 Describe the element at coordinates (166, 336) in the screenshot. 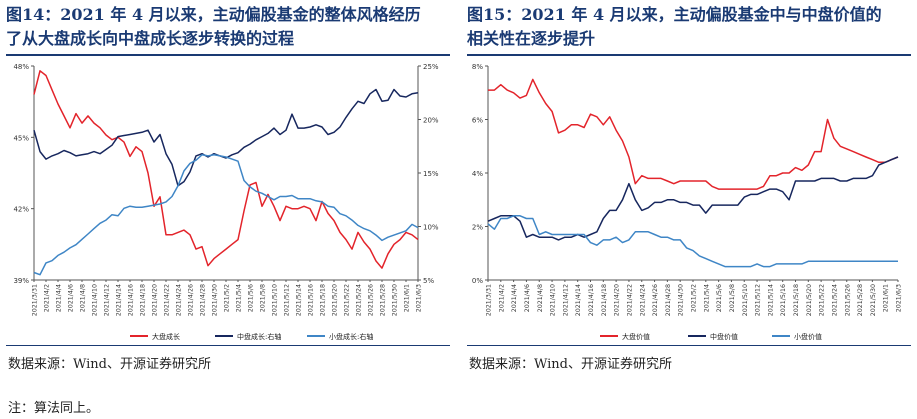

I see `left-legend-label-1: 大盘成长` at that location.